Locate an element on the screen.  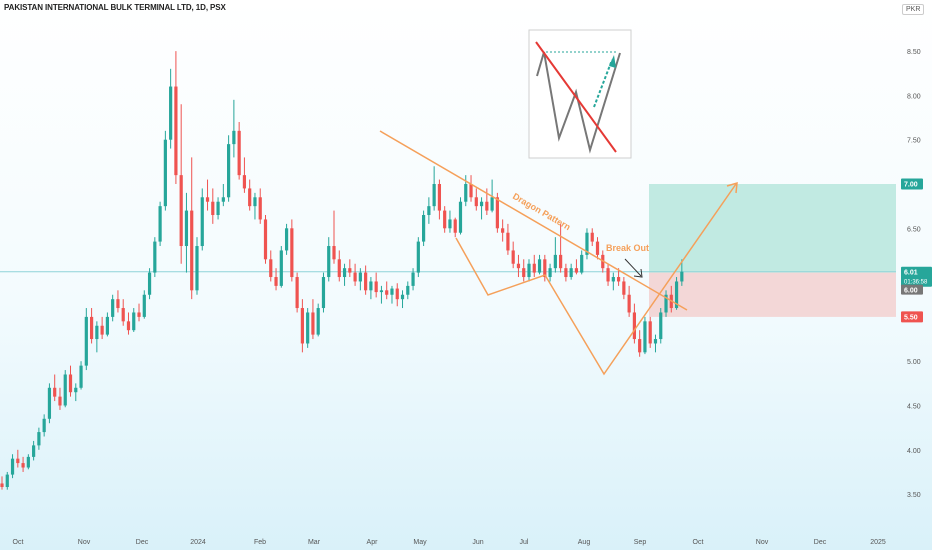
current-price-badge: 6.01 01:36:58 is located at coordinates (916, 276).